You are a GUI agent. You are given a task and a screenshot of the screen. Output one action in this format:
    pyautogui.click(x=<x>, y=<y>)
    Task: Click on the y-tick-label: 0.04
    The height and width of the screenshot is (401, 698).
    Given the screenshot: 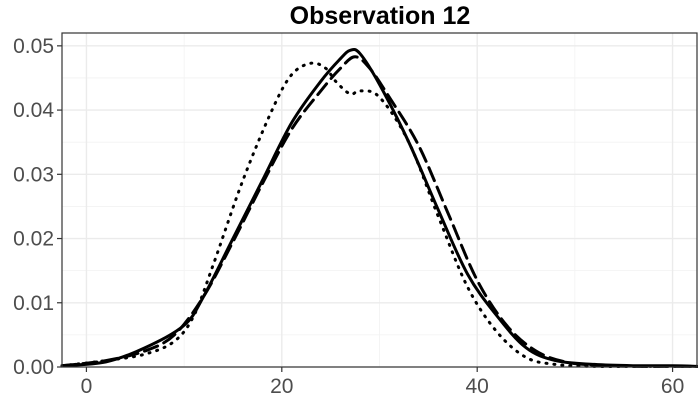 What is the action you would take?
    pyautogui.click(x=33, y=110)
    